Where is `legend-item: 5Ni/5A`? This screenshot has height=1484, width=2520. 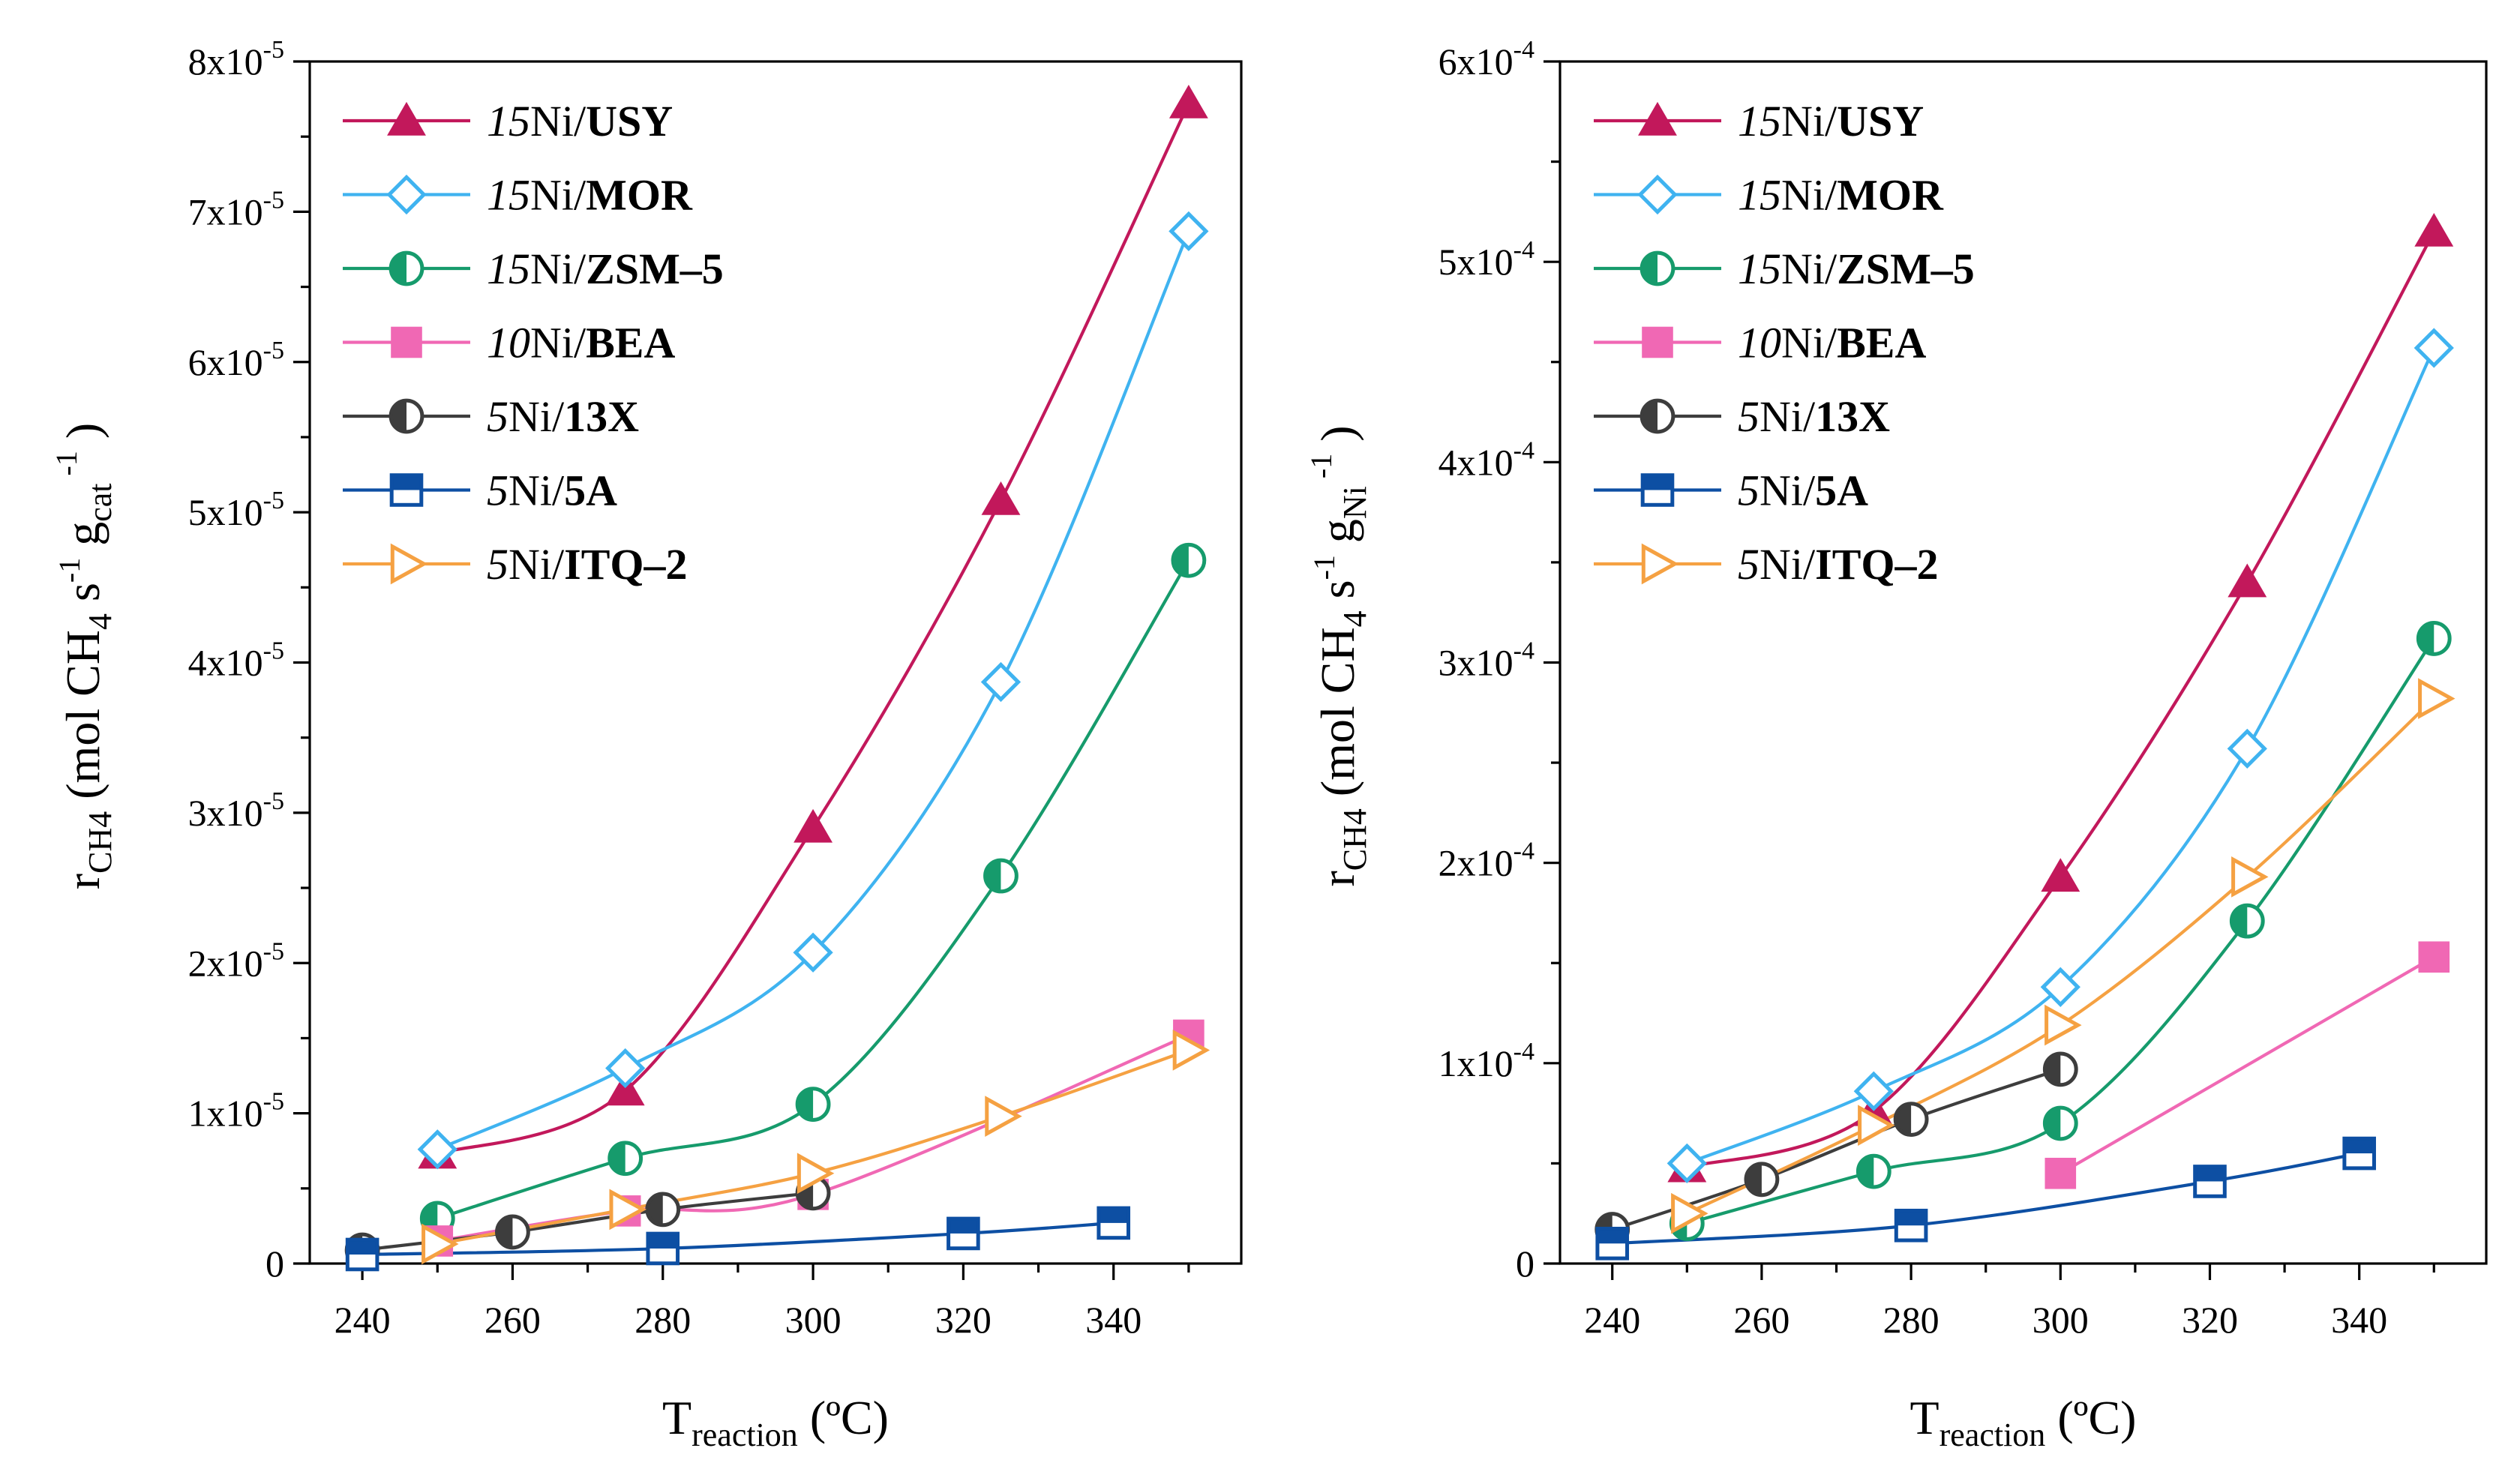
legend-item: 5Ni/5A is located at coordinates (1731, 490).